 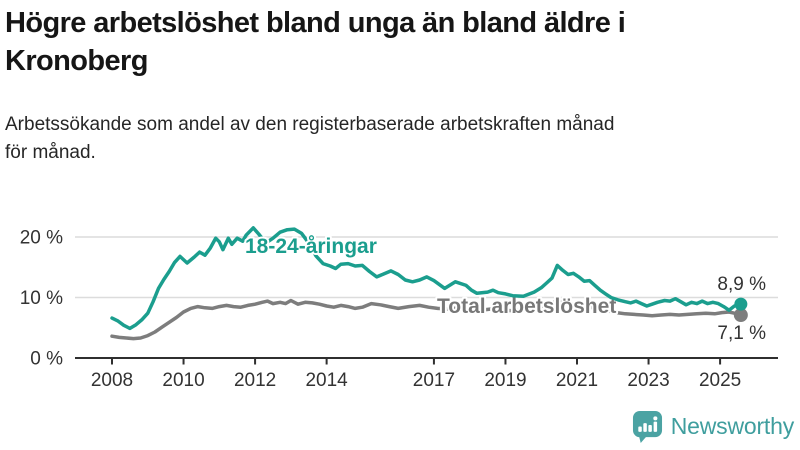 What do you see at coordinates (41, 238) in the screenshot?
I see `y-tick-label-20: 20 %` at bounding box center [41, 238].